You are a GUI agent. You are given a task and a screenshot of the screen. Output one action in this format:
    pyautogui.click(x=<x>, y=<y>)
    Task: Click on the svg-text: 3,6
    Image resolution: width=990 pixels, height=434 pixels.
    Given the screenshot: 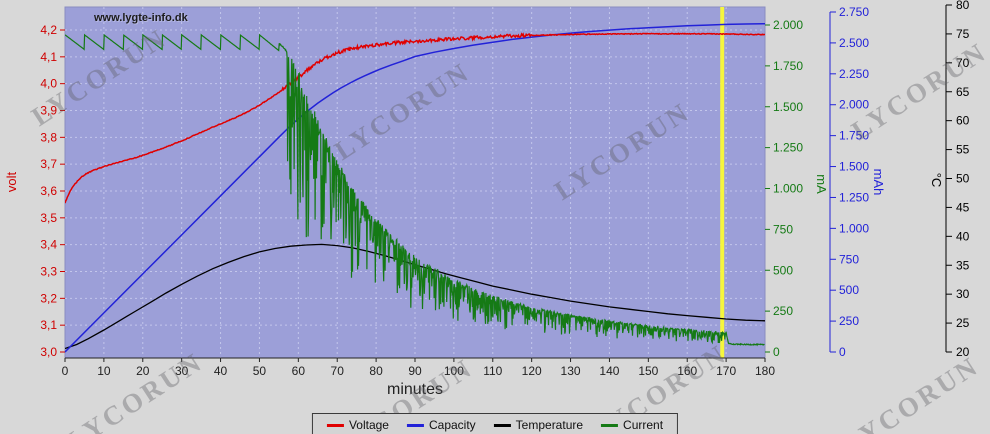 What is the action you would take?
    pyautogui.click(x=48, y=191)
    